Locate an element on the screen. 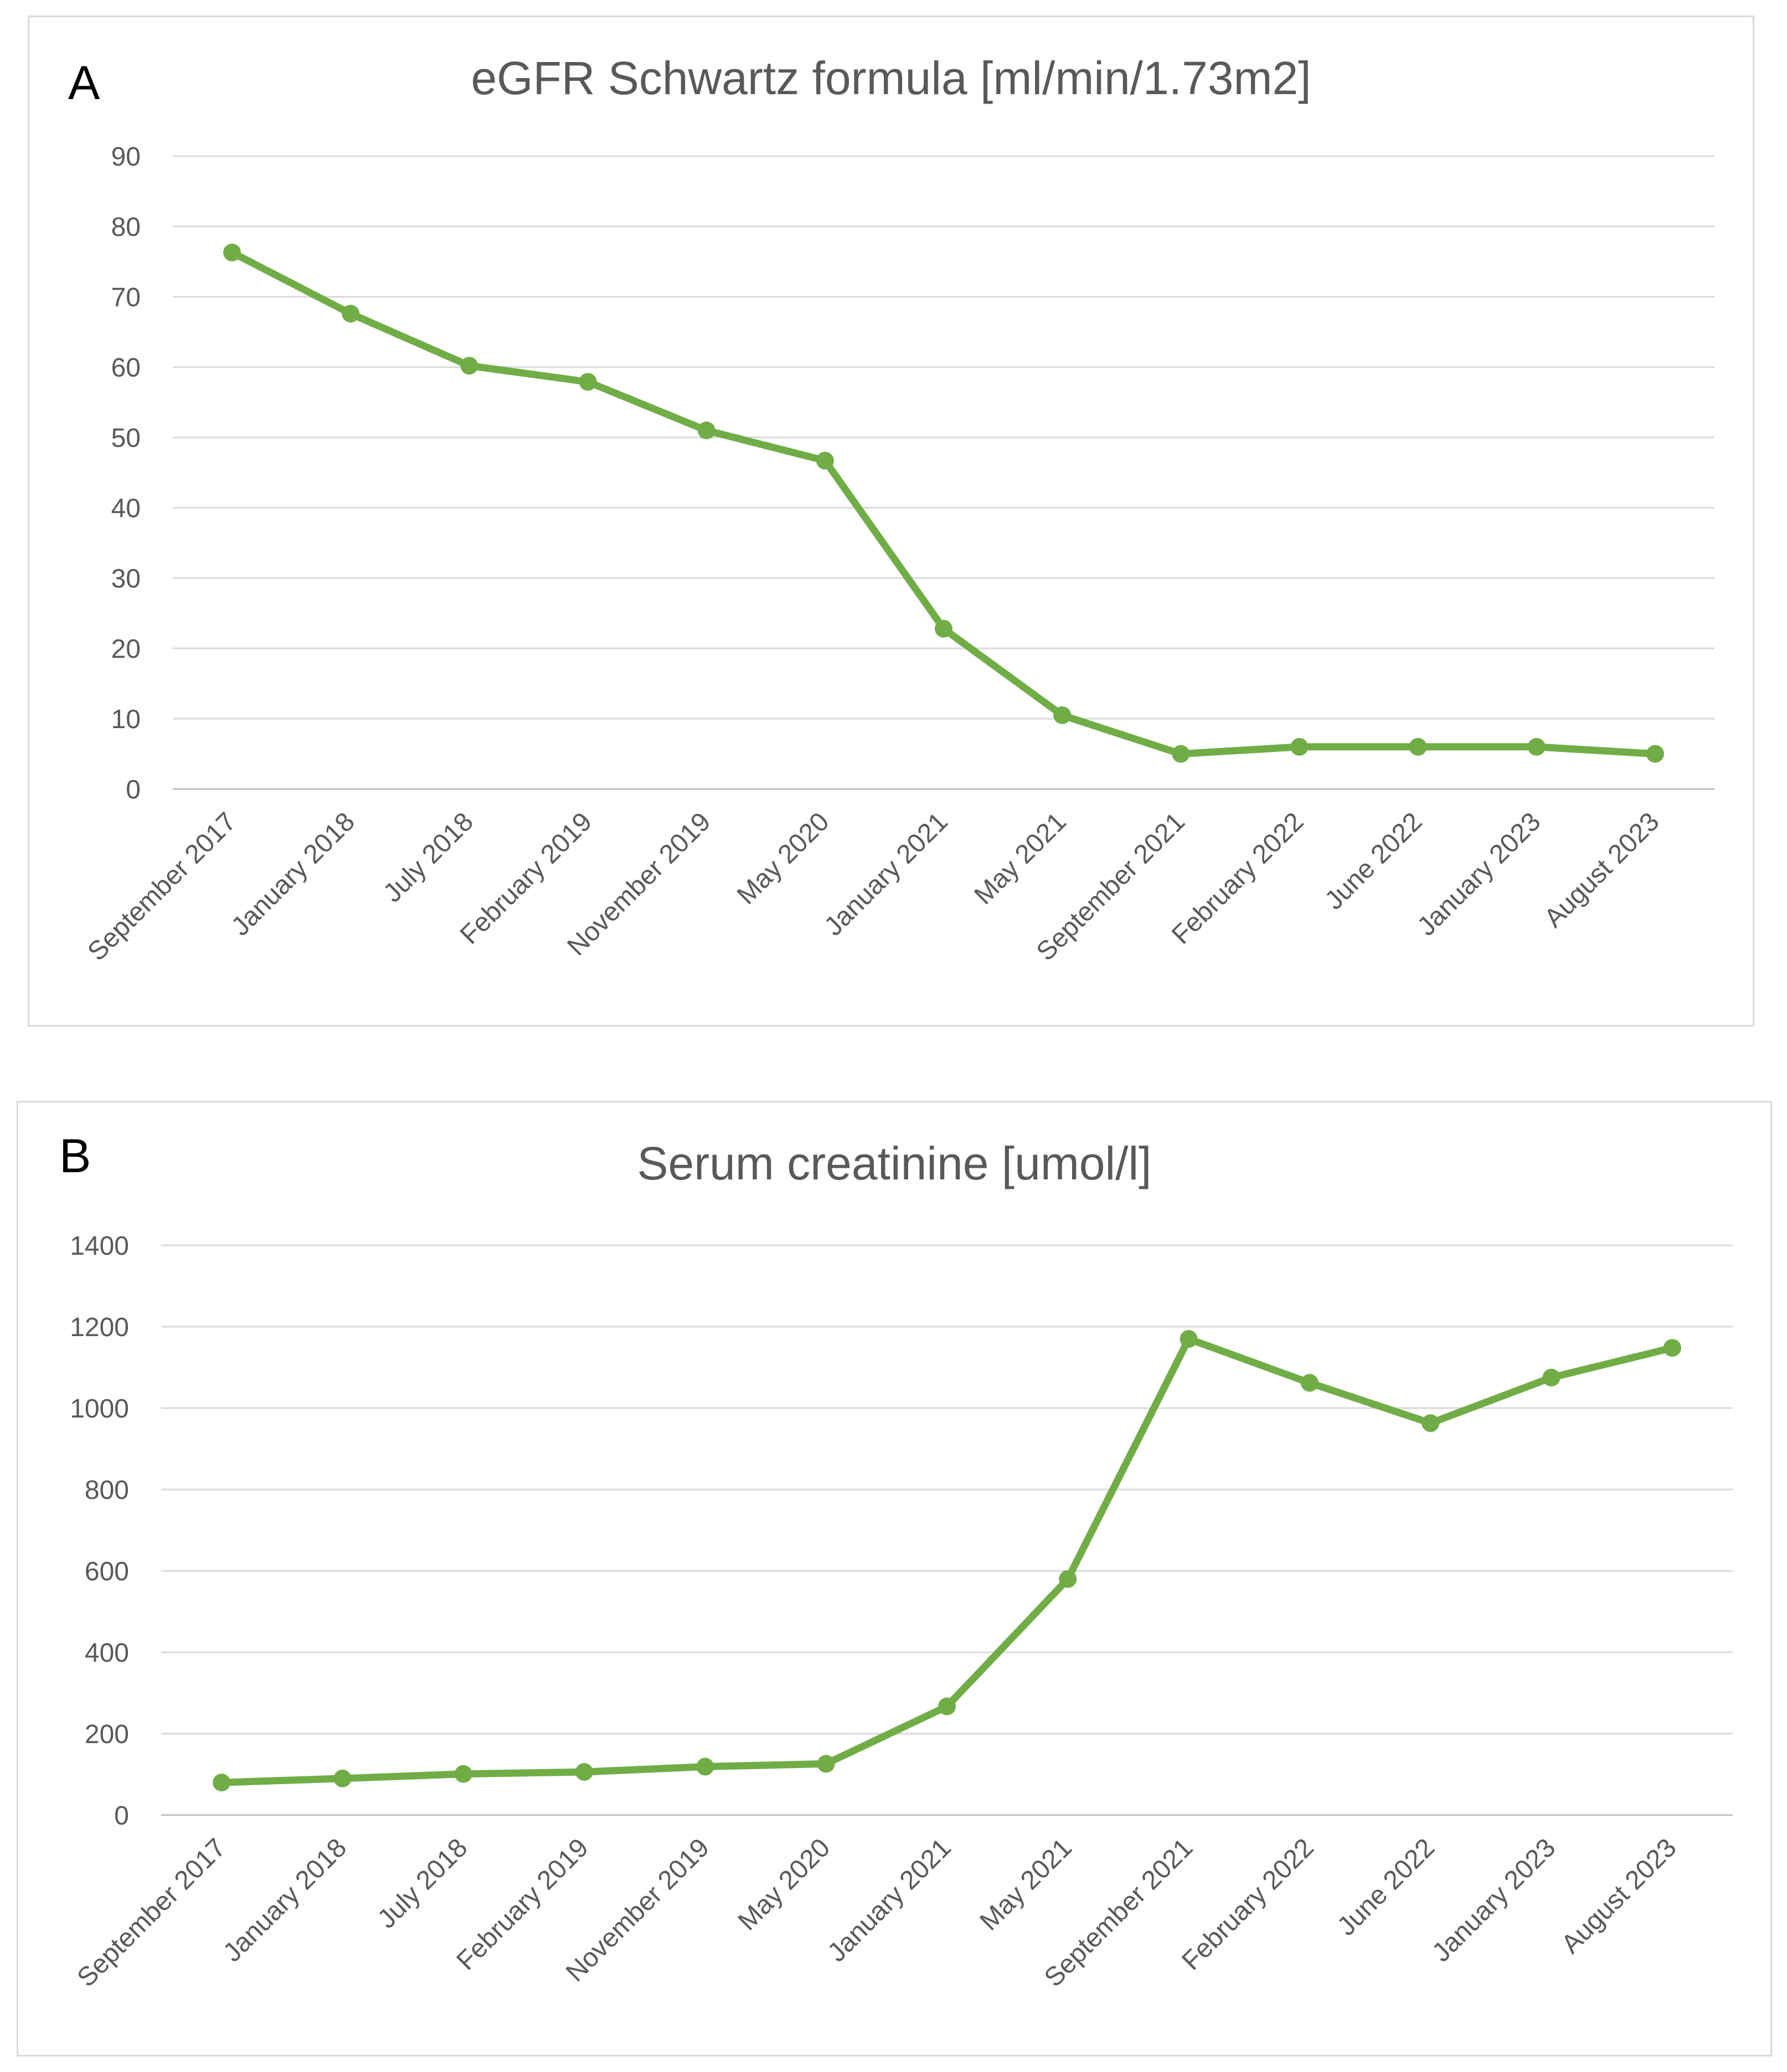 Image resolution: width=1787 pixels, height=2072 pixels. y-tick-label: 40 is located at coordinates (126, 508).